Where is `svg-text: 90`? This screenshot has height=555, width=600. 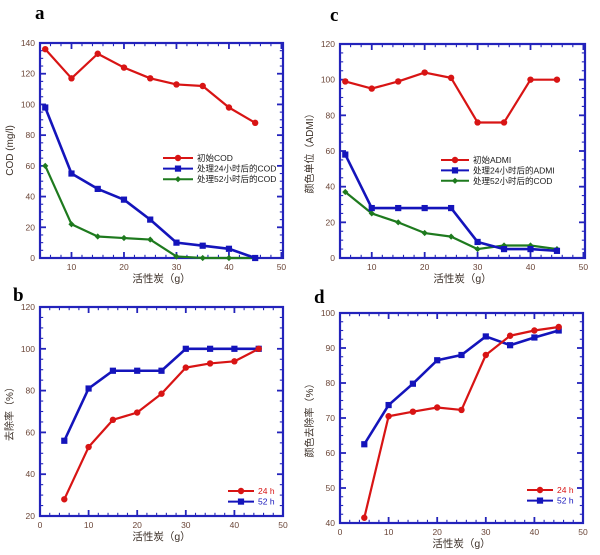 svg-text: 90 is located at coordinates (331, 348).